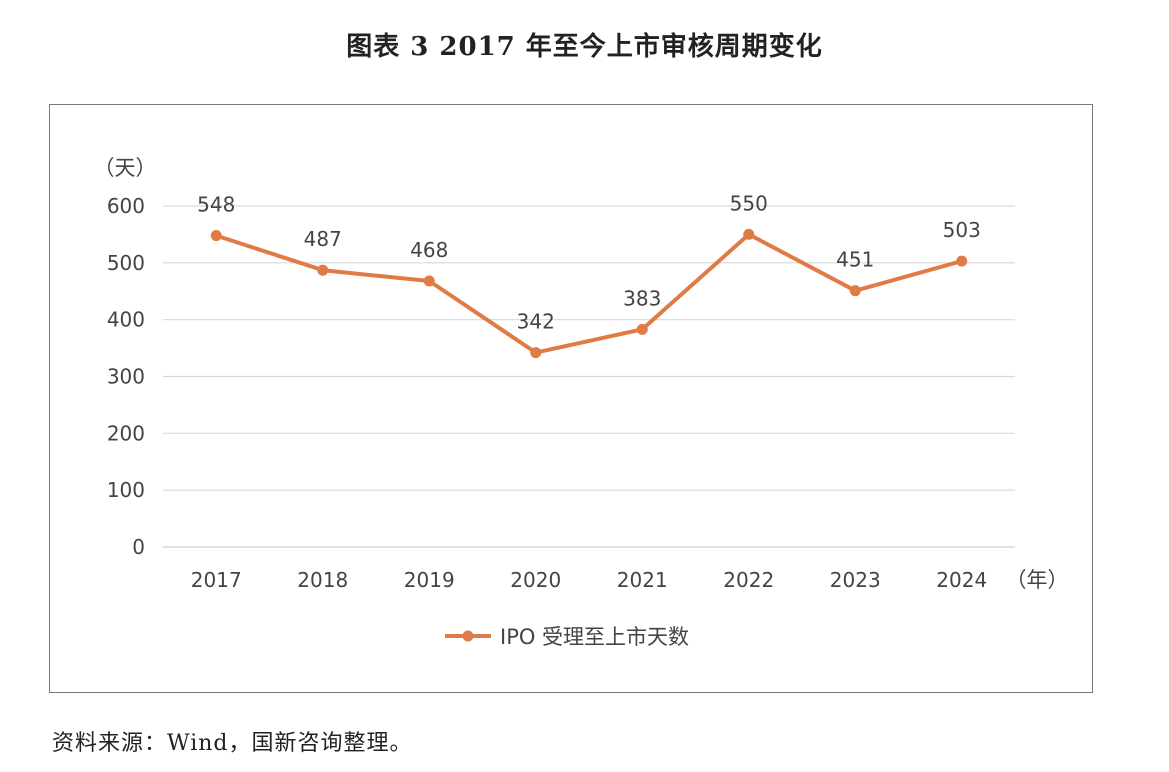  I want to click on y-tick-label: 100, so click(126, 490).